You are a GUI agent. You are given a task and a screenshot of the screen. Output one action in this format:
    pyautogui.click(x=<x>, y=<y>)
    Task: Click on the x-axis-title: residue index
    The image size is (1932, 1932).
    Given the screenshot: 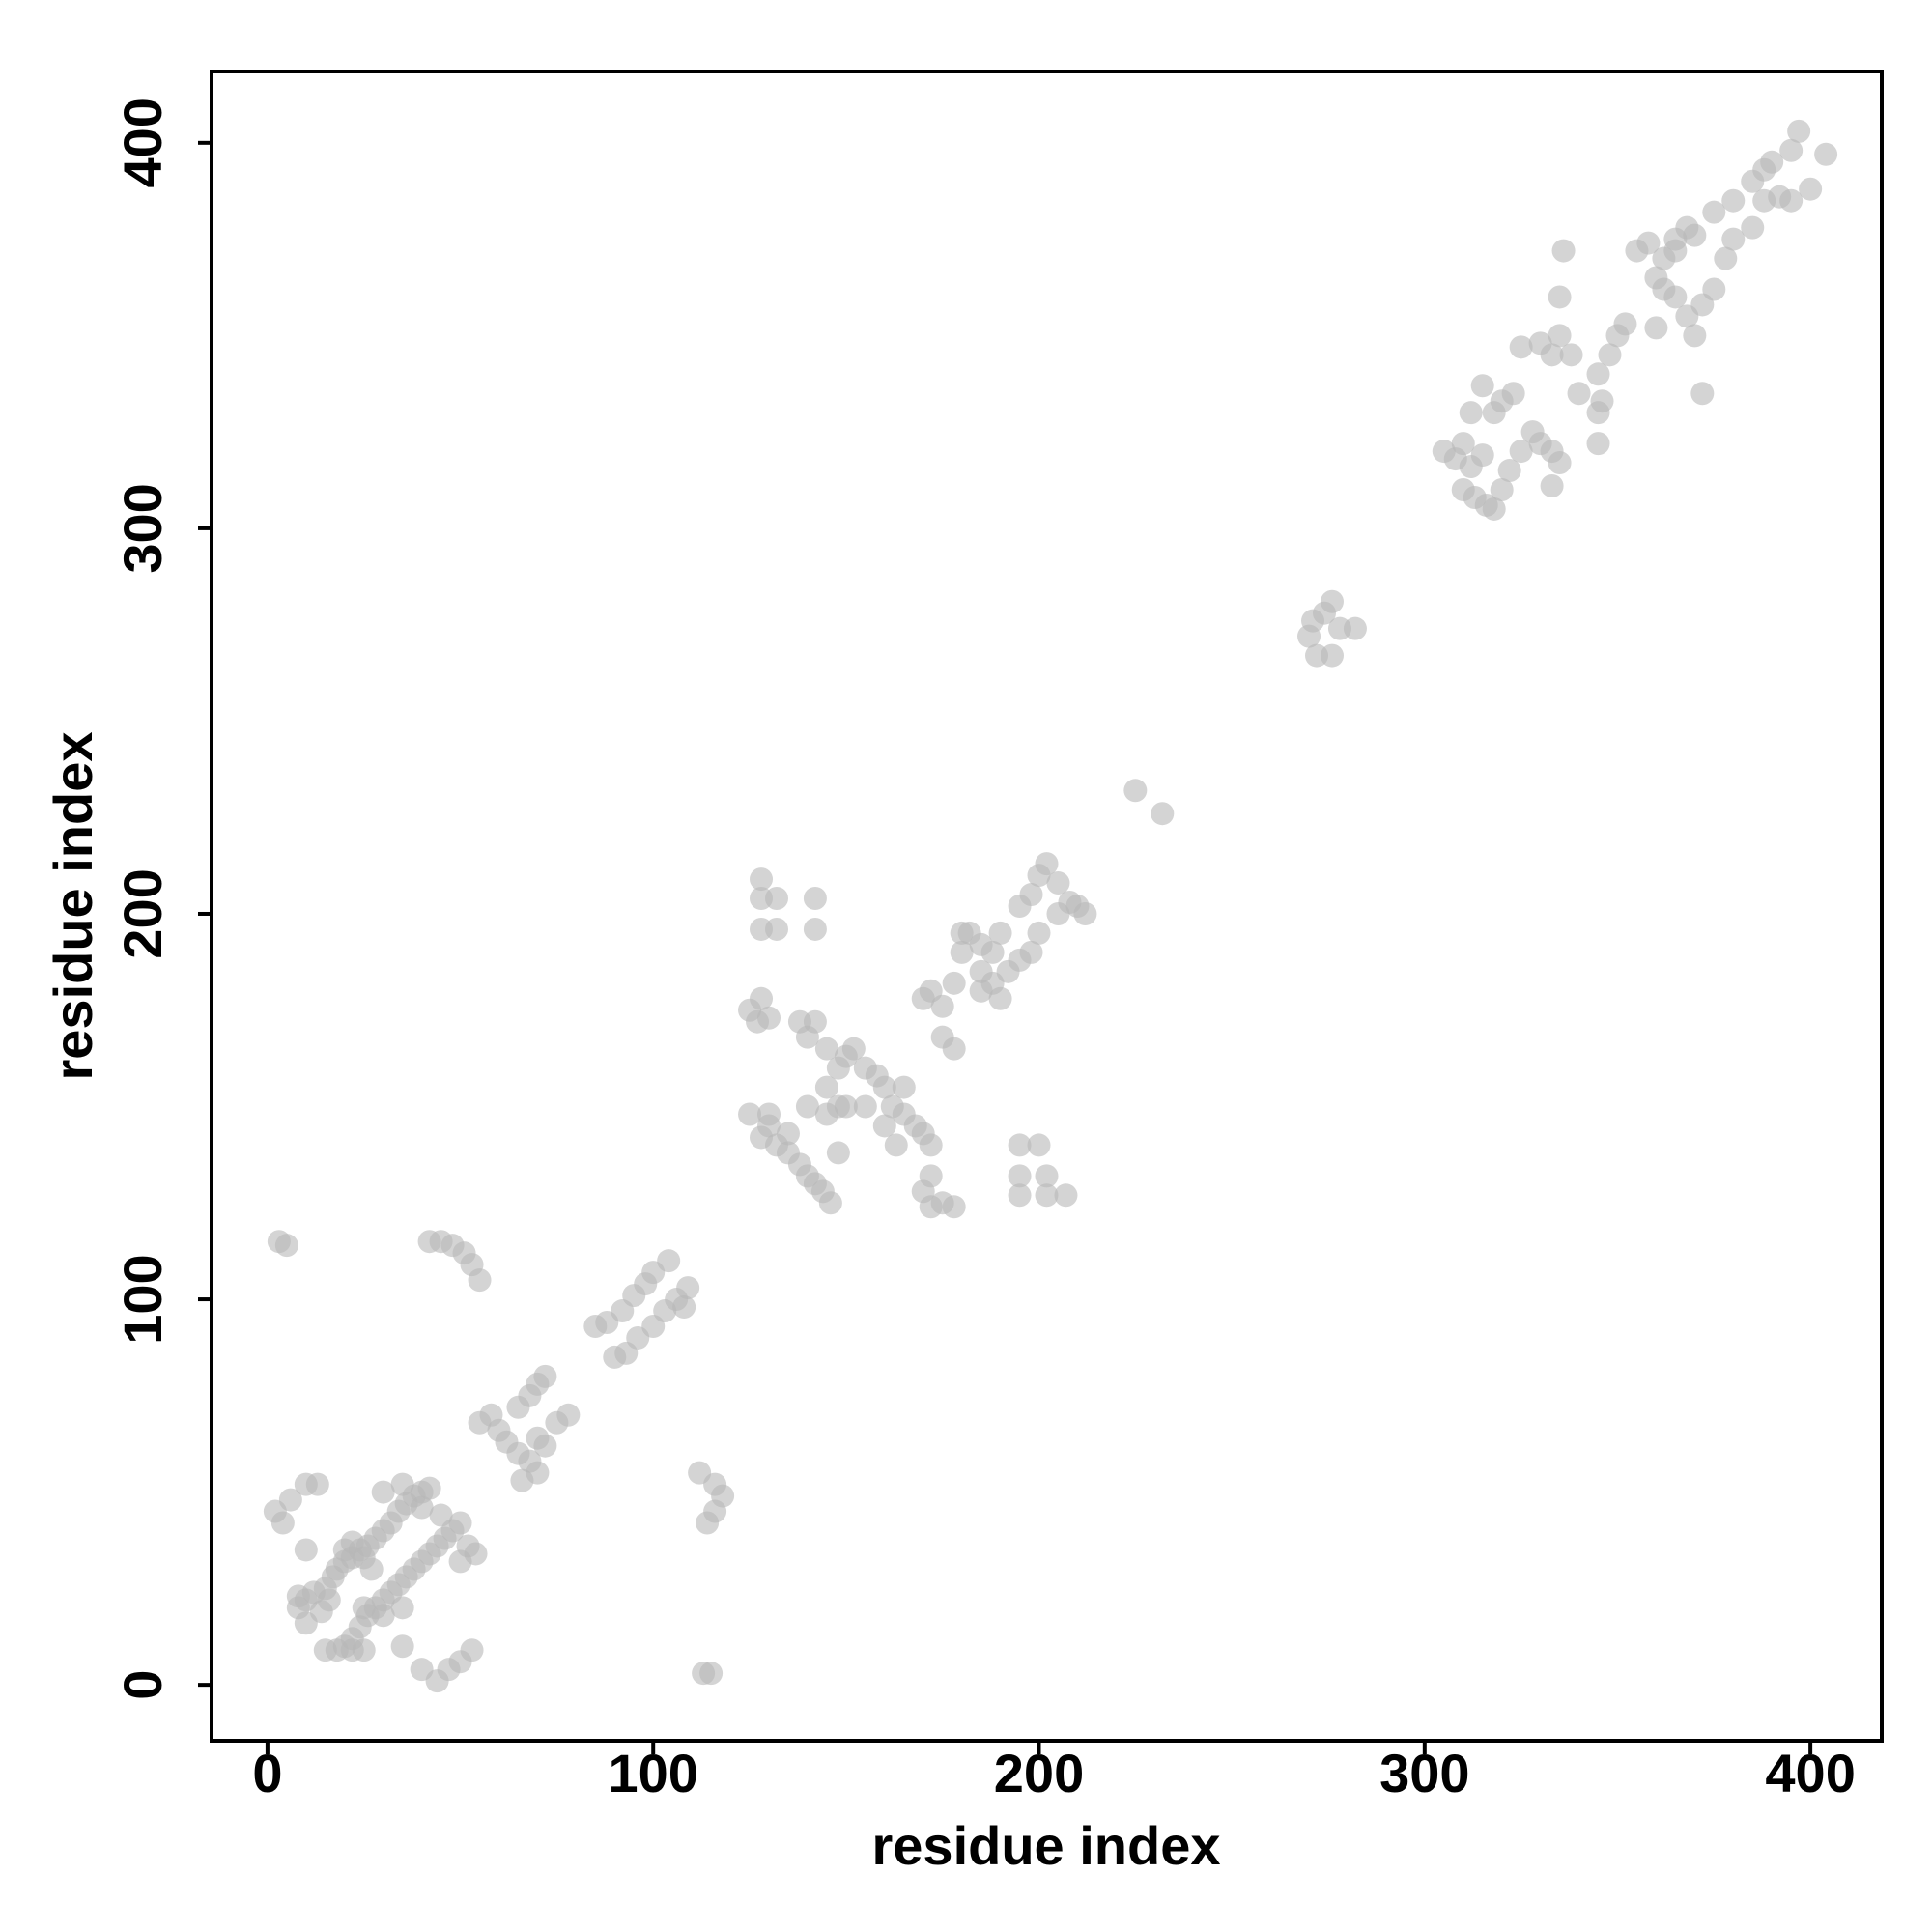 What is the action you would take?
    pyautogui.click(x=1045, y=1845)
    